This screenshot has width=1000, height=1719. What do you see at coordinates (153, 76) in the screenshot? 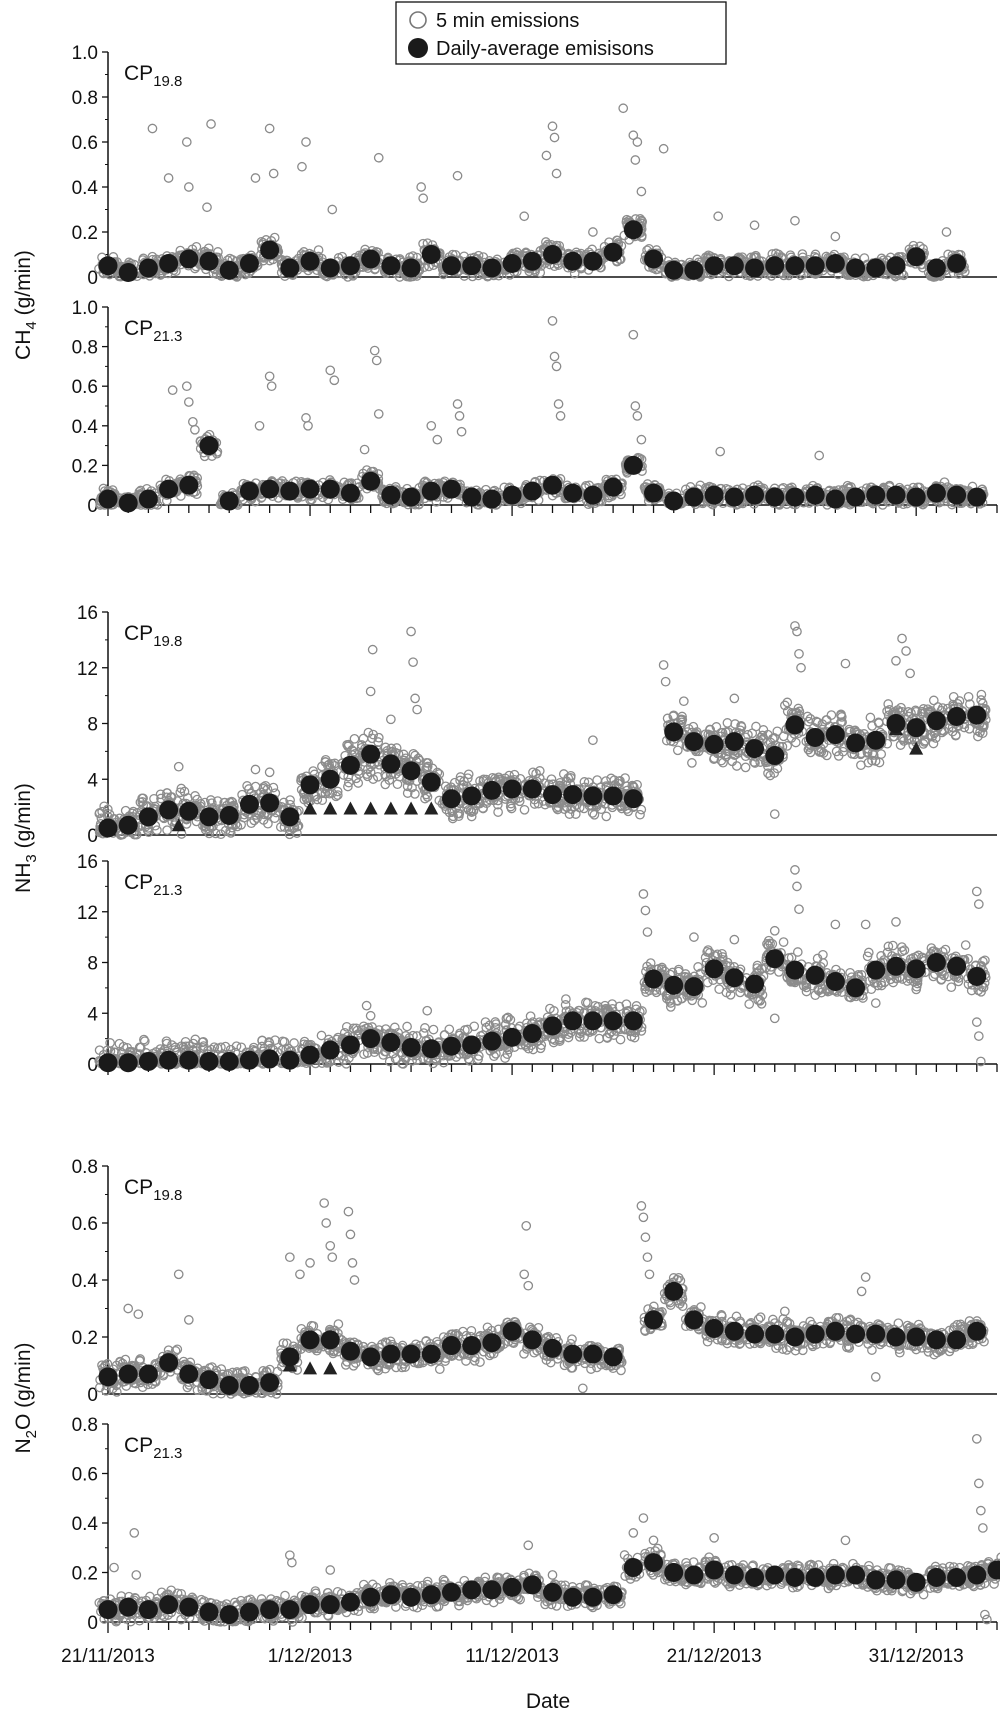
I see `panel-label: CP19.8` at bounding box center [153, 76].